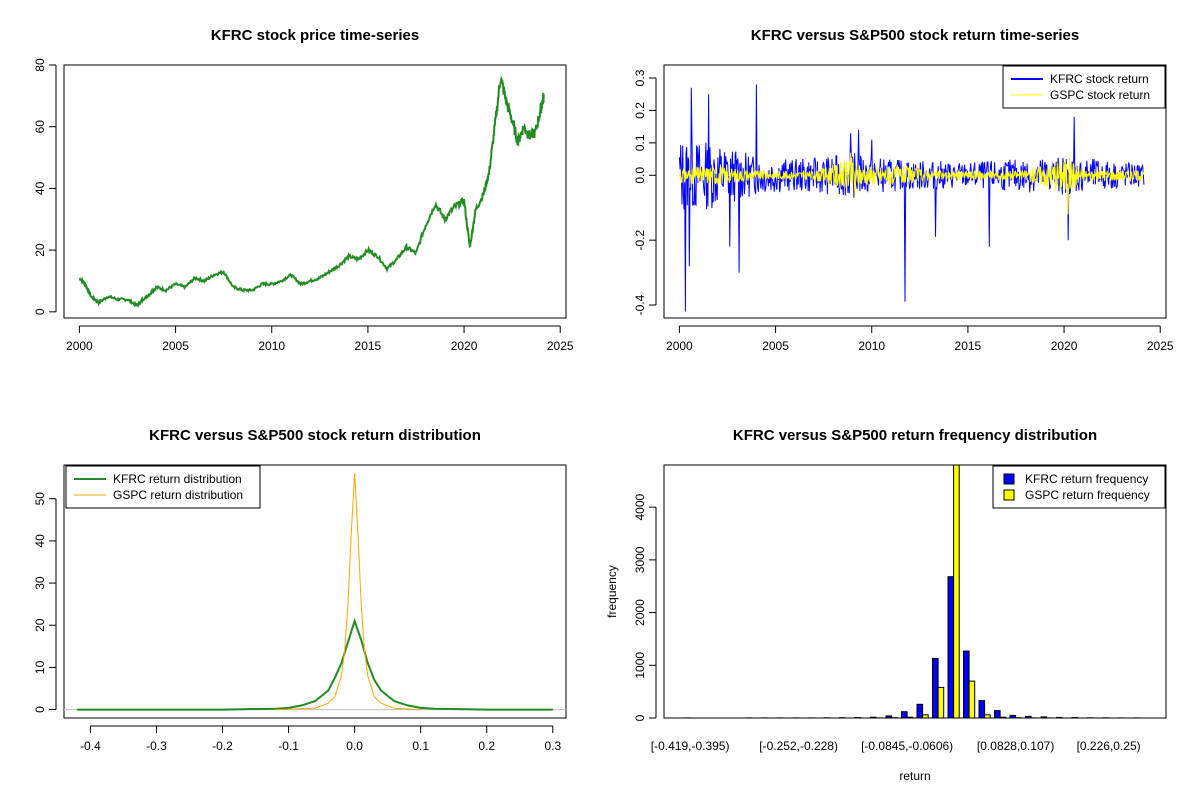  Describe the element at coordinates (612, 591) in the screenshot. I see `hist-y-axis-label: frequency` at that location.